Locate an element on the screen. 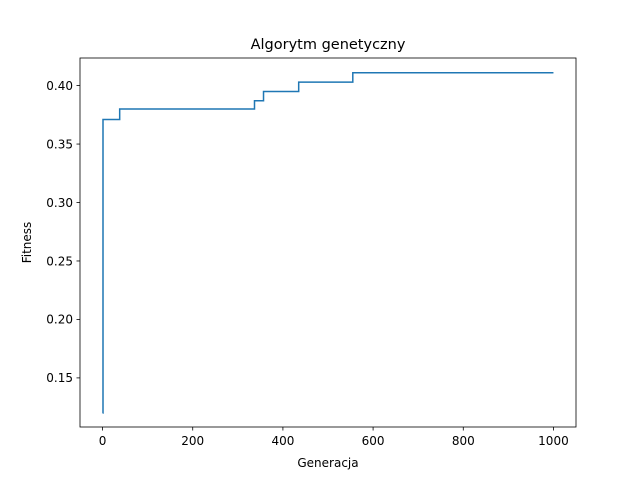 Image resolution: width=640 pixels, height=480 pixels. x-tick-label: 400 is located at coordinates (282, 441).